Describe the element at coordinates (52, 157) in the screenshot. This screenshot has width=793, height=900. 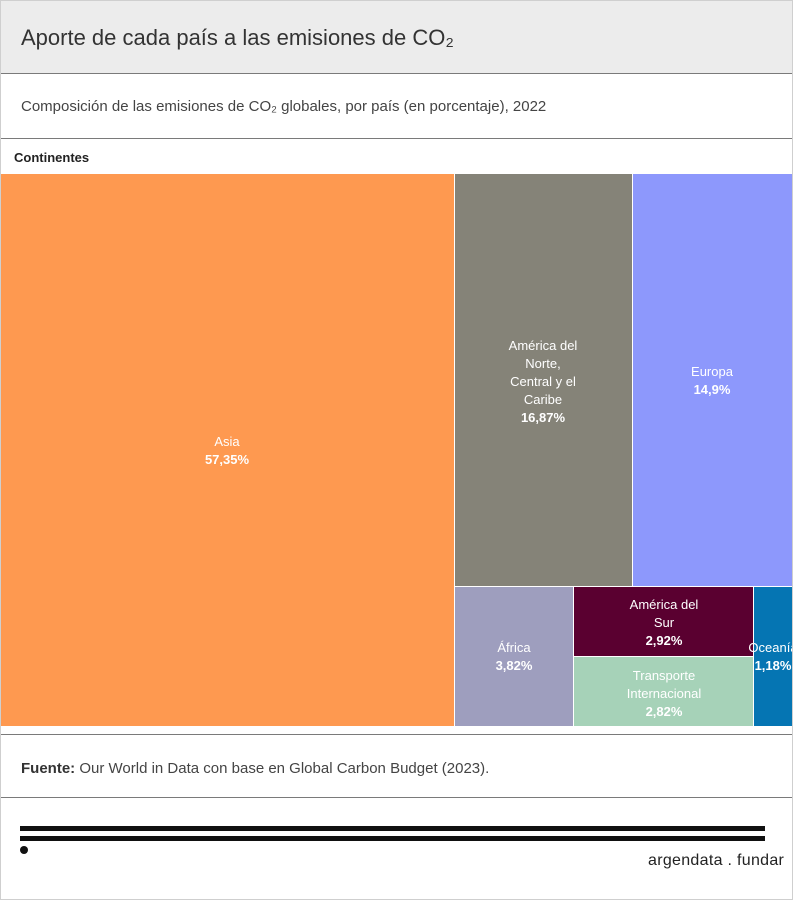
I see `group-label: Continentes` at that location.